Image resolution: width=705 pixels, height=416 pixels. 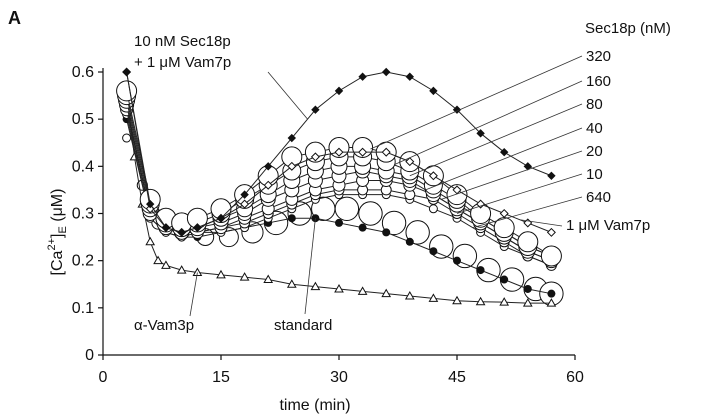 I want to click on series-labels: 10 20 40 80 160 320 640, so click(x=598, y=127).